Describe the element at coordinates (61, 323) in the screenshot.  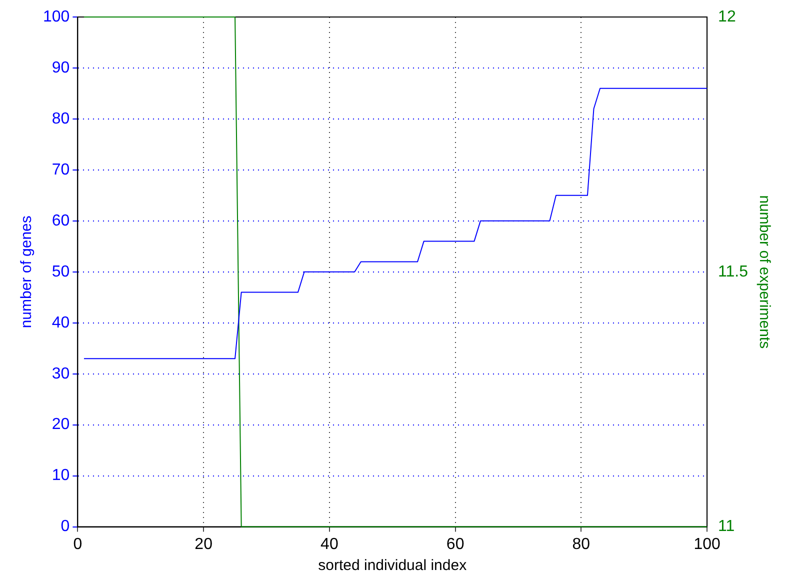
I see `y-tick-label: 40` at that location.